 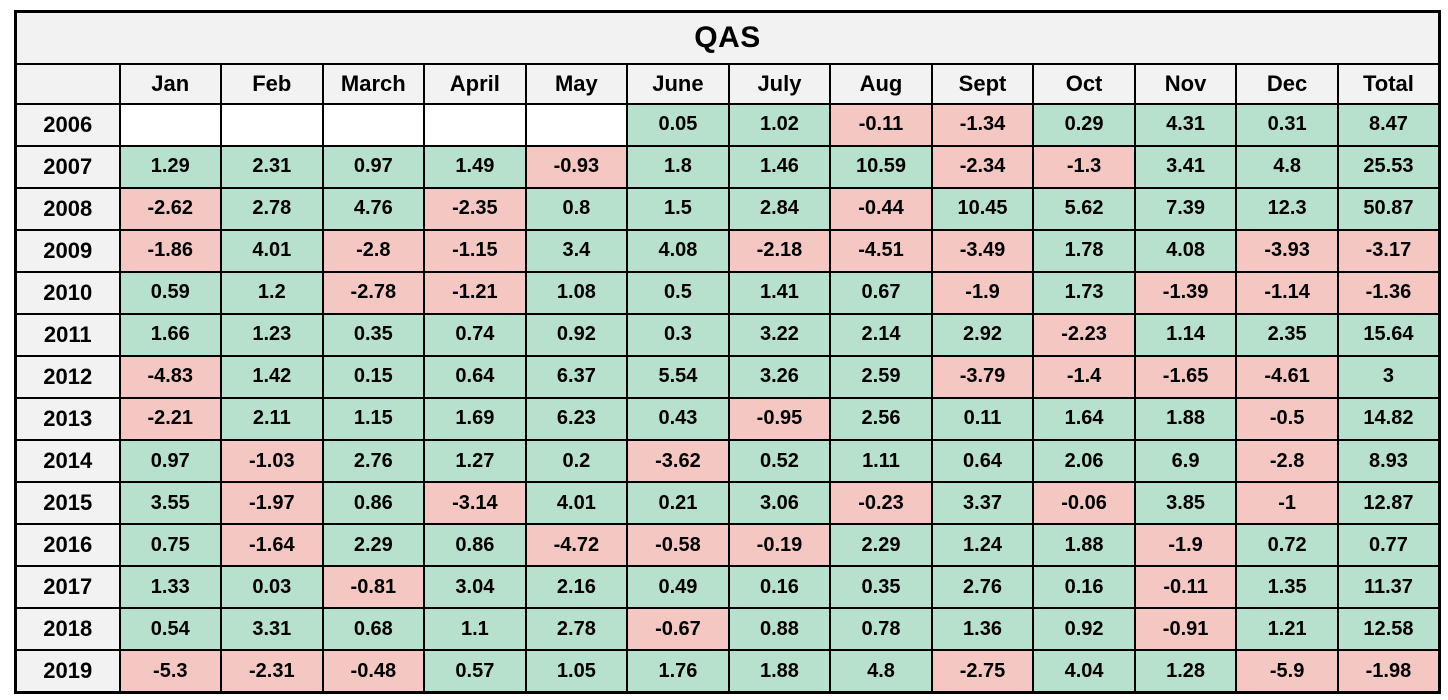 What do you see at coordinates (1185, 587) in the screenshot?
I see `cell-2017-nov: -0.11` at bounding box center [1185, 587].